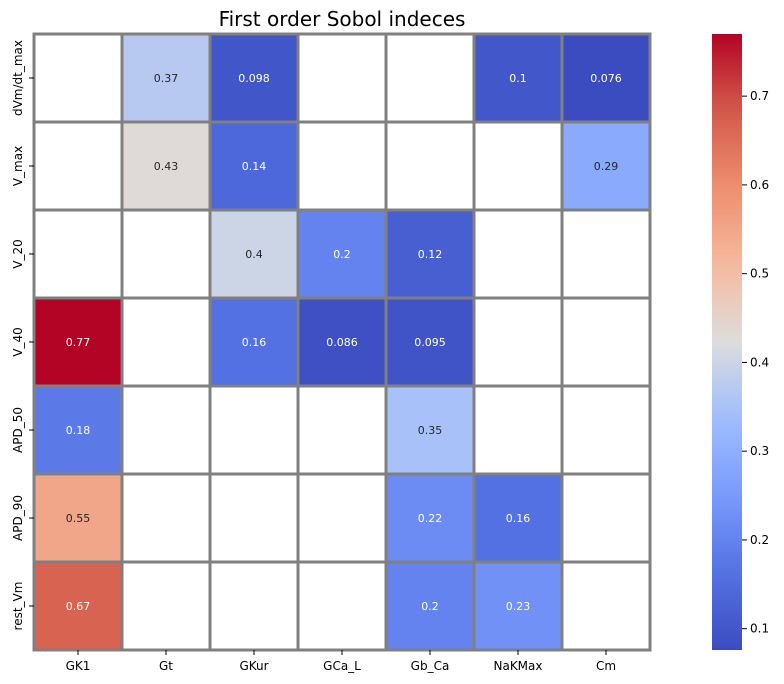 The width and height of the screenshot is (784, 684). I want to click on heatmap-cell-label: 0.1, so click(518, 78).